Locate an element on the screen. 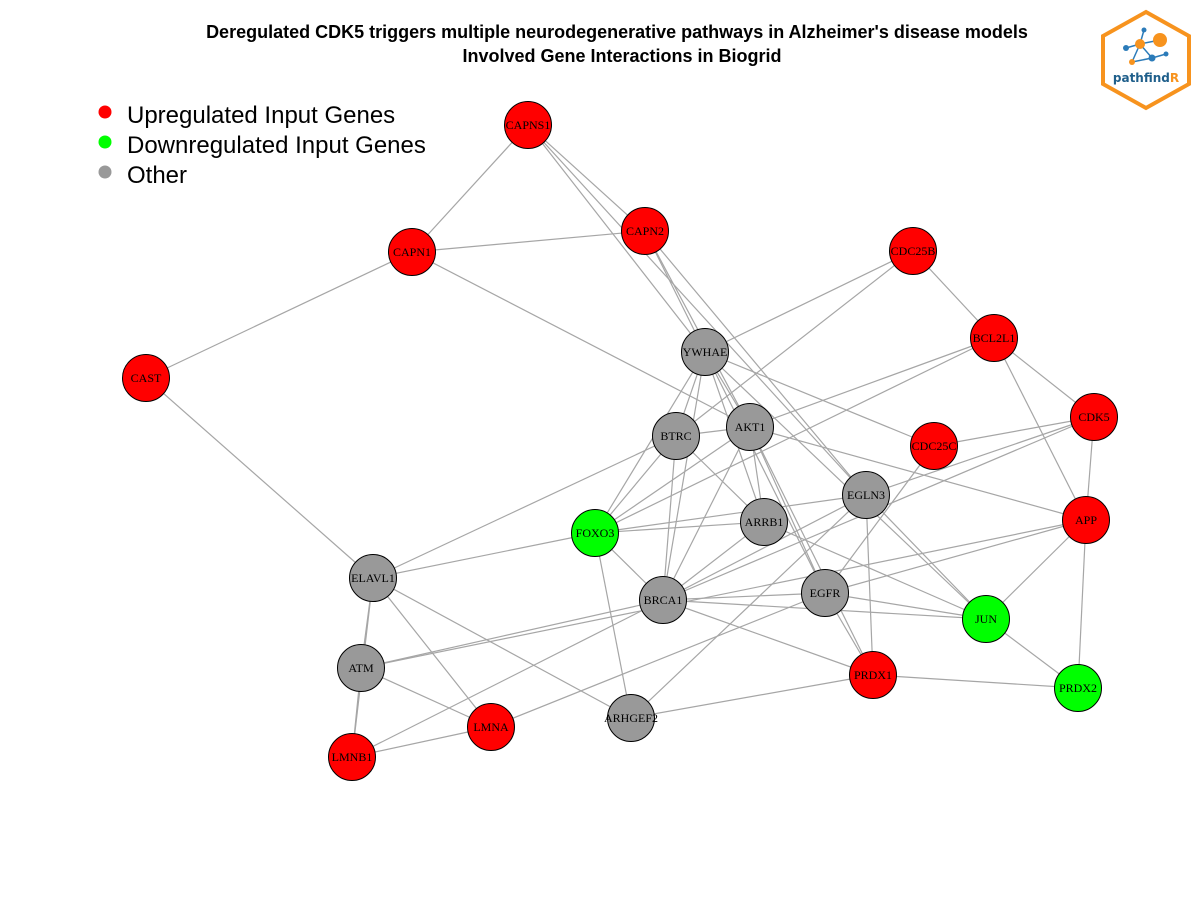  node-app: APP is located at coordinates (1086, 520).